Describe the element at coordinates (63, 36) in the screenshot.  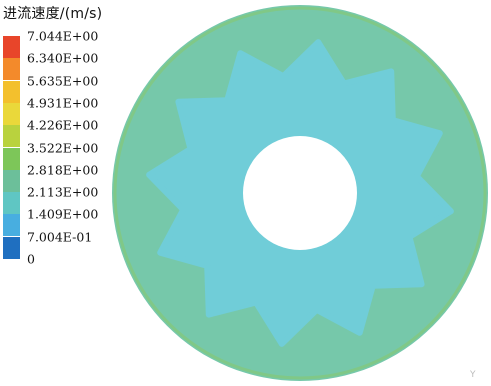
I see `legend-tick-label: 7.044E+00` at that location.